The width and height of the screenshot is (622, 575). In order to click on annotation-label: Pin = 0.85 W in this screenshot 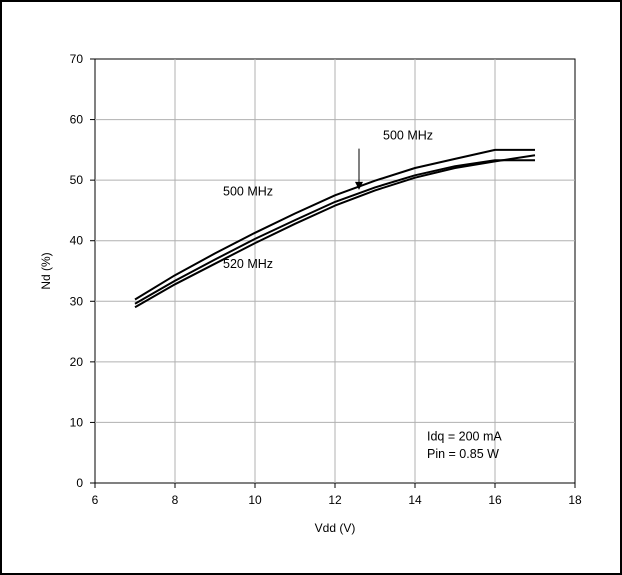, I will do `click(463, 454)`.